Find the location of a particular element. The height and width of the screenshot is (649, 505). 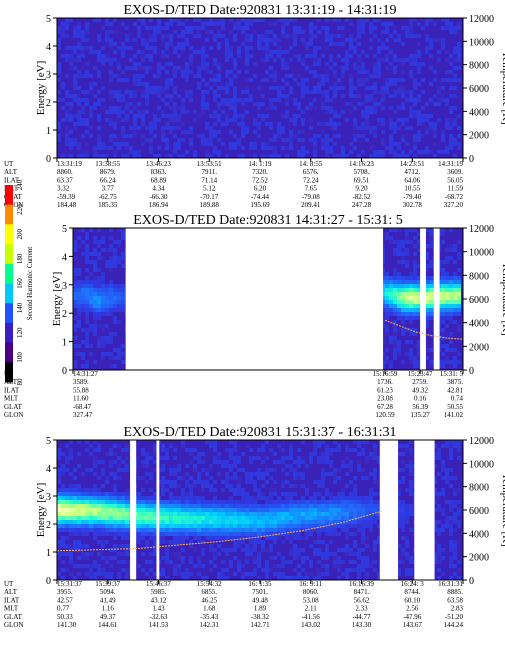

y-axis-label: Energy [eV] is located at coordinates (41, 88).